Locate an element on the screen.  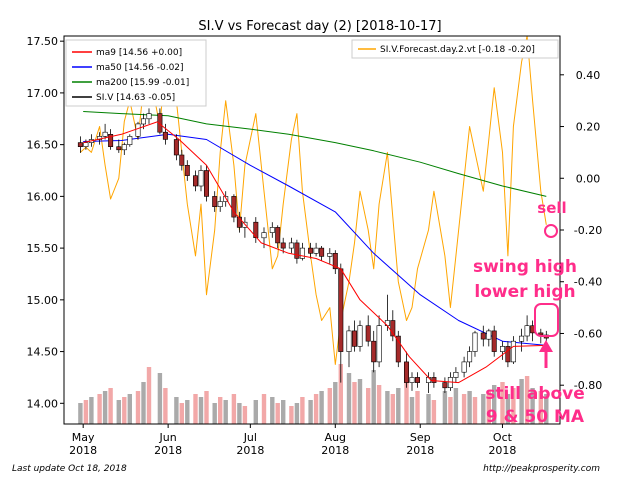
left-tick-label: 15.50 is located at coordinates (43, 248).